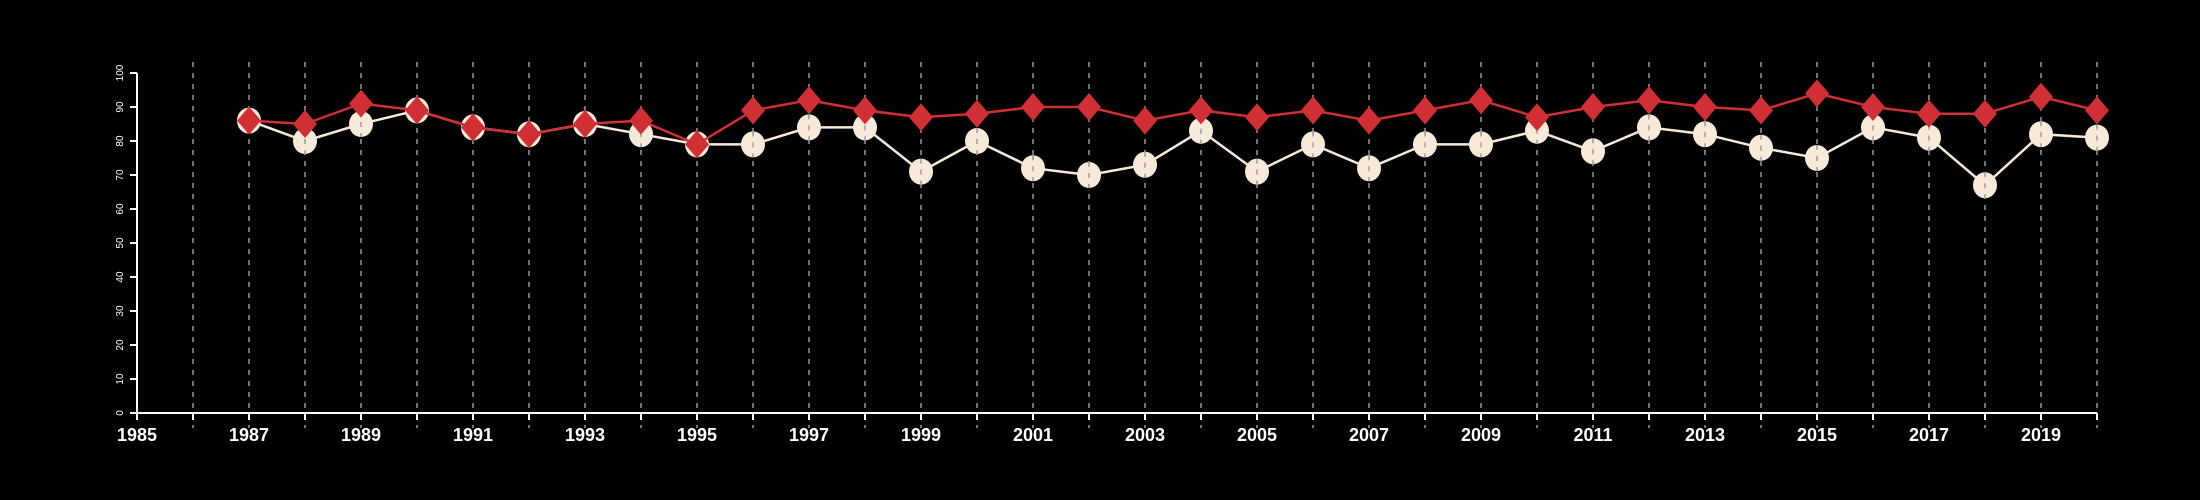 This screenshot has height=500, width=2200. Describe the element at coordinates (2041, 435) in the screenshot. I see `x-tick-label: 2019` at that location.